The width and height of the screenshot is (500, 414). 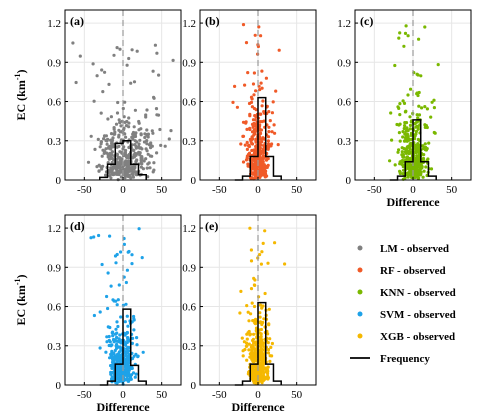 I want to click on y-tick-label: 0, so click(x=59, y=181).